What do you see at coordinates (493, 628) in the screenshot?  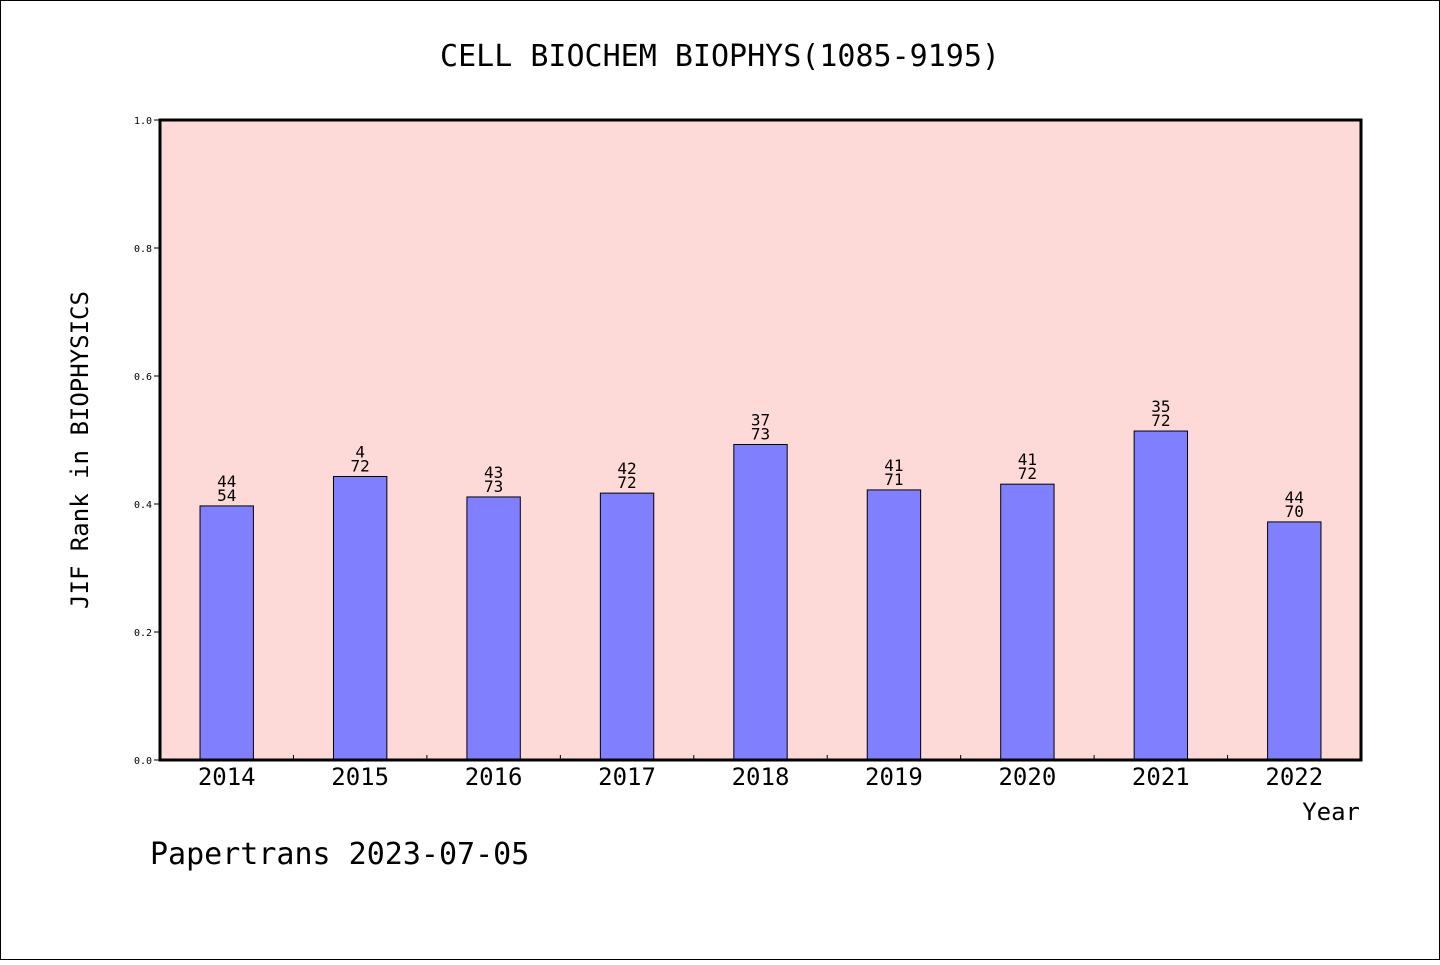 I see `bar-2016` at bounding box center [493, 628].